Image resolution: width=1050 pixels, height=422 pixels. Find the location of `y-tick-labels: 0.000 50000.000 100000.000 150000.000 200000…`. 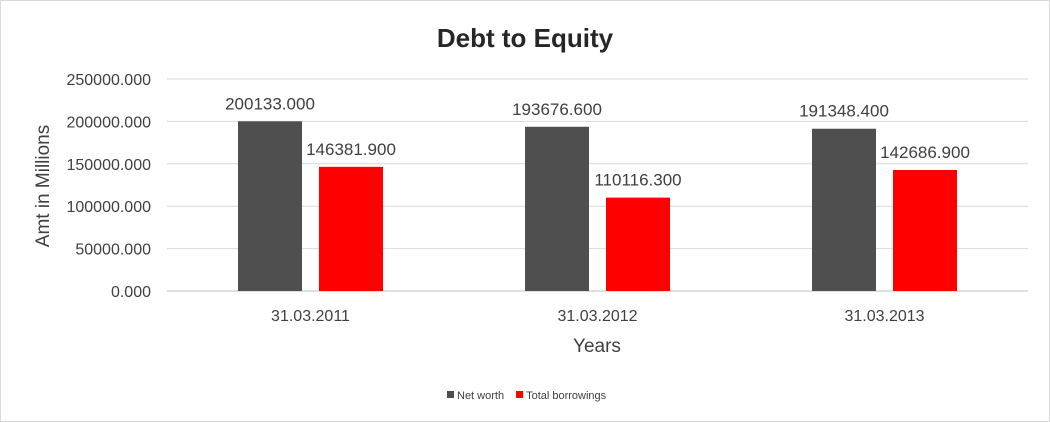

y-tick-labels: 0.000 50000.000 100000.000 150000.000 200000… is located at coordinates (108, 186).